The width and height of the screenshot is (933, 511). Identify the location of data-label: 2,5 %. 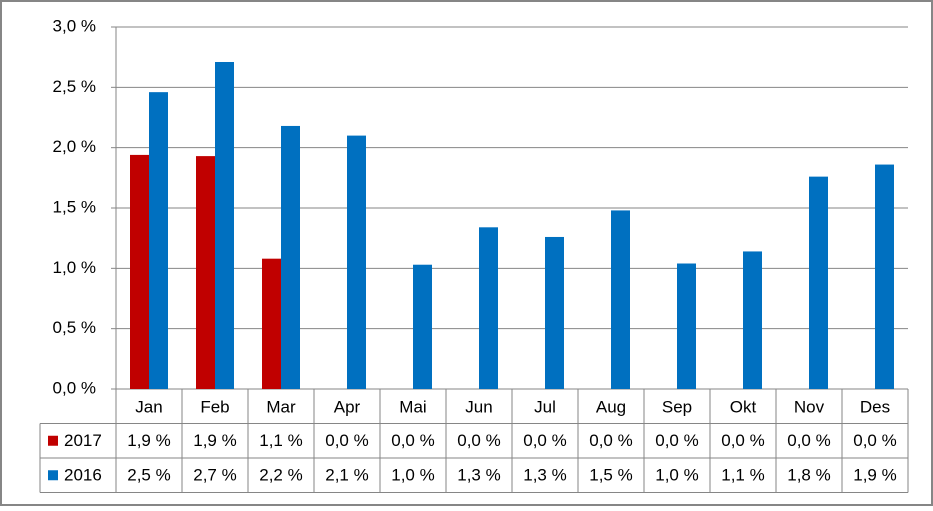
(148, 475).